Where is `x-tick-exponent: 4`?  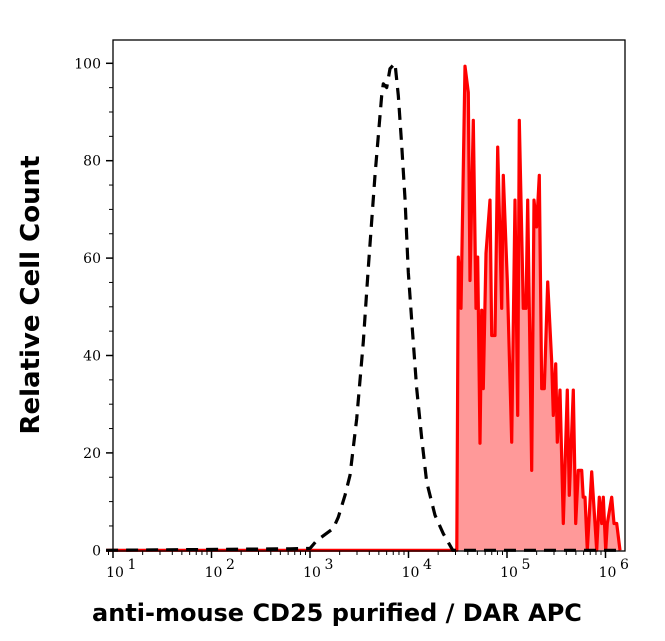 x-tick-exponent: 4 is located at coordinates (427, 565).